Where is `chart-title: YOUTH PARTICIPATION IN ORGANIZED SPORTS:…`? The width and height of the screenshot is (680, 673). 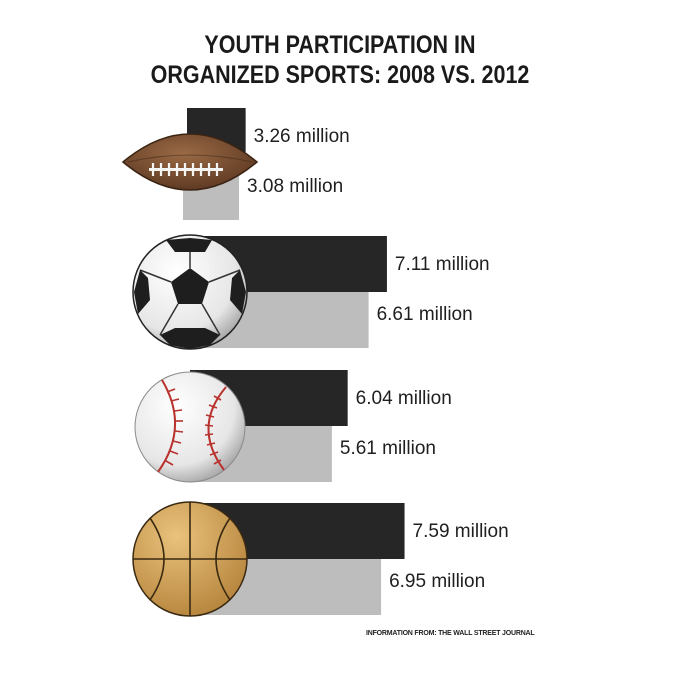 chart-title: YOUTH PARTICIPATION IN ORGANIZED SPORTS:… is located at coordinates (340, 60).